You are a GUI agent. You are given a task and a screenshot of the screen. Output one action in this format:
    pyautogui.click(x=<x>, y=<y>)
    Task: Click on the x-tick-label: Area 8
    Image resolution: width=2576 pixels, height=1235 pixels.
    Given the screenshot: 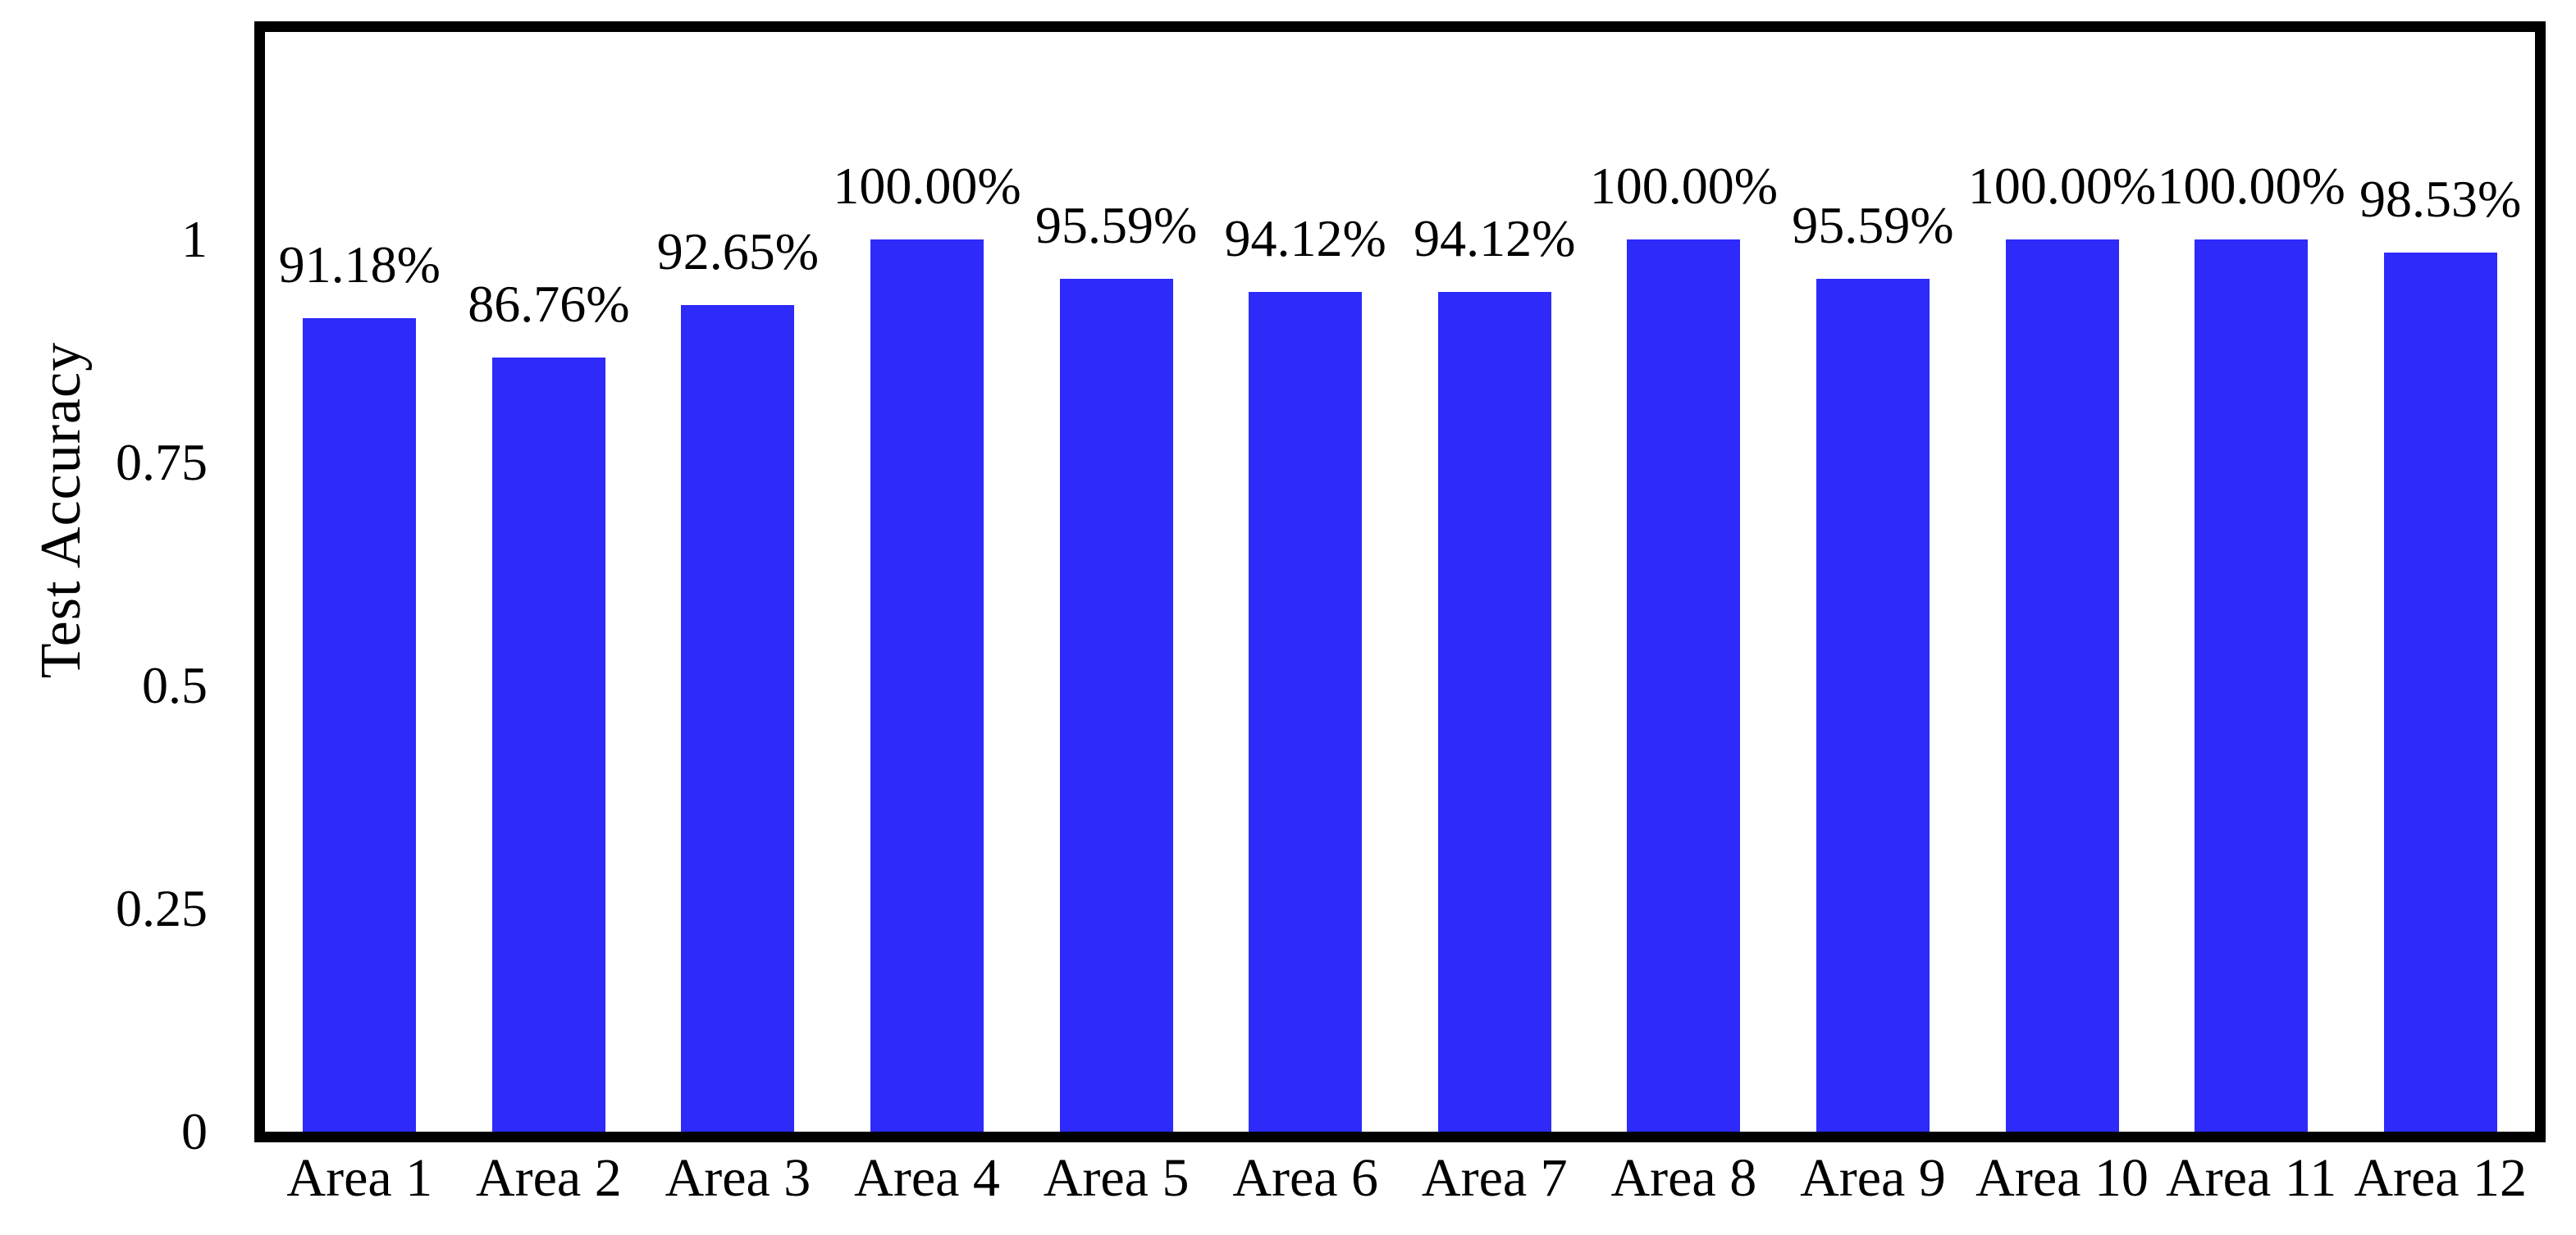 What is the action you would take?
    pyautogui.click(x=1684, y=1178)
    